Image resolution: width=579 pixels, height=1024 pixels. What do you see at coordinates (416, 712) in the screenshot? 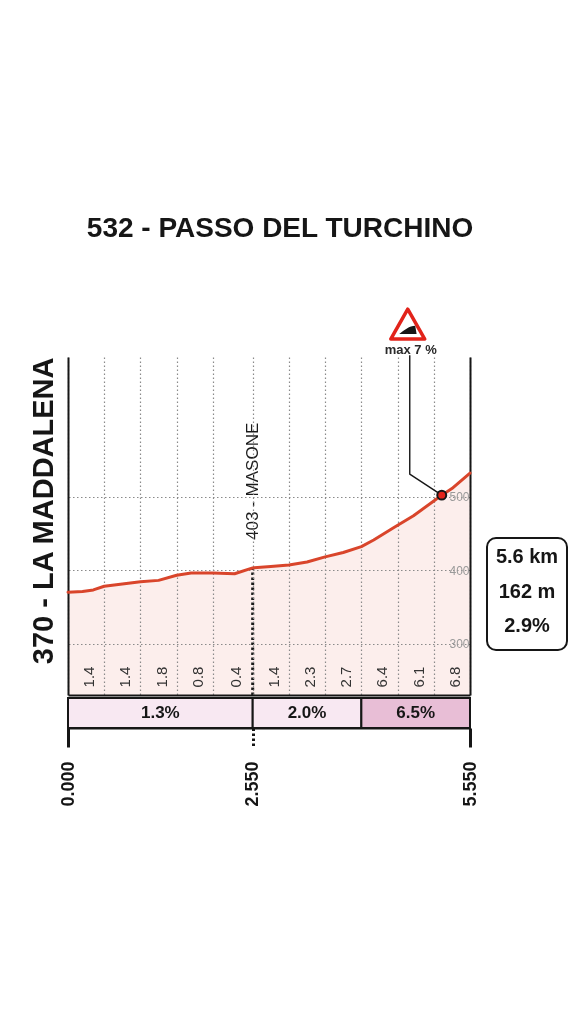
I see `annotation: 6.5%` at bounding box center [416, 712].